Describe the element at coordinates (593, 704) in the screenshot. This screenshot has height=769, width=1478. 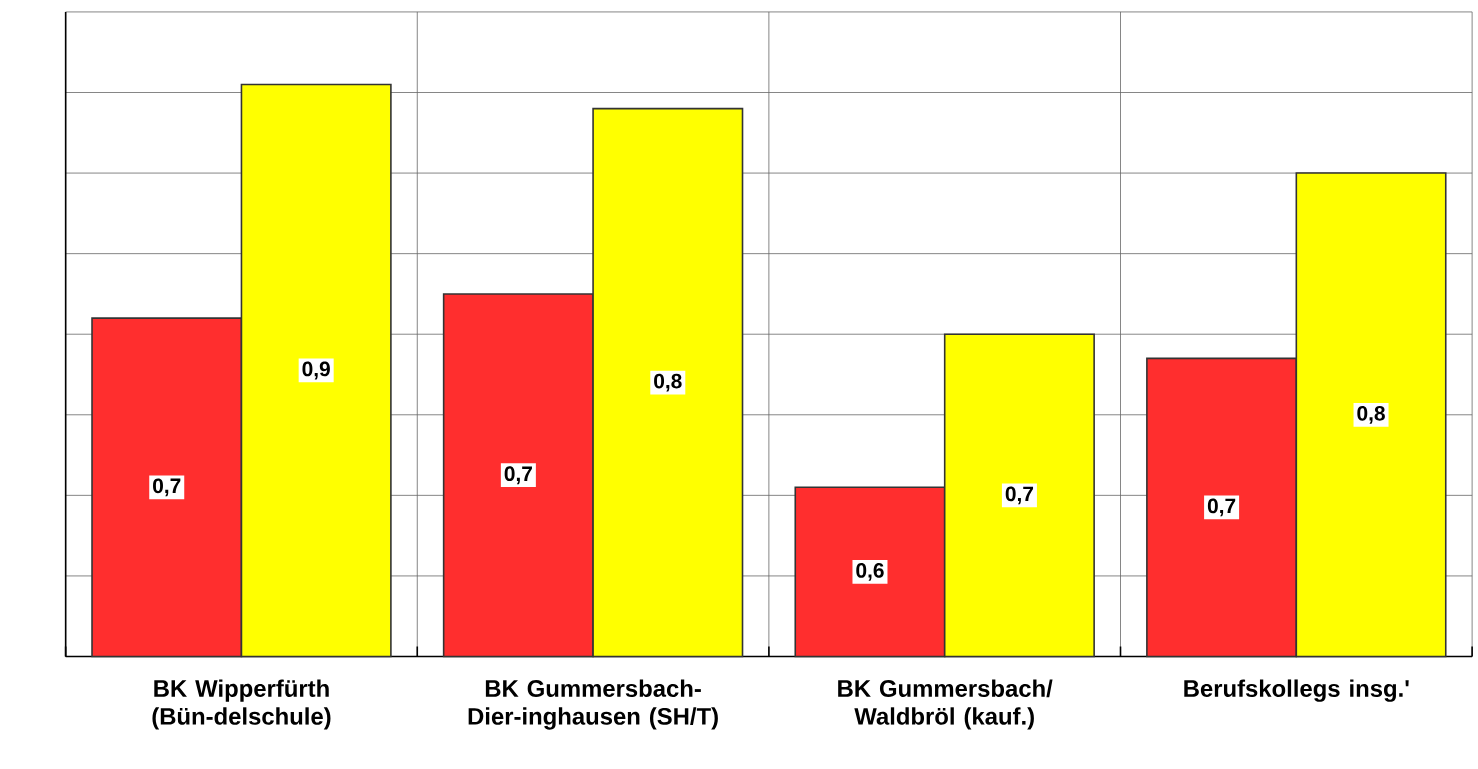
I see `x-tick-label: BK Gummersbach-Dier-inghausen (SH/T)` at that location.